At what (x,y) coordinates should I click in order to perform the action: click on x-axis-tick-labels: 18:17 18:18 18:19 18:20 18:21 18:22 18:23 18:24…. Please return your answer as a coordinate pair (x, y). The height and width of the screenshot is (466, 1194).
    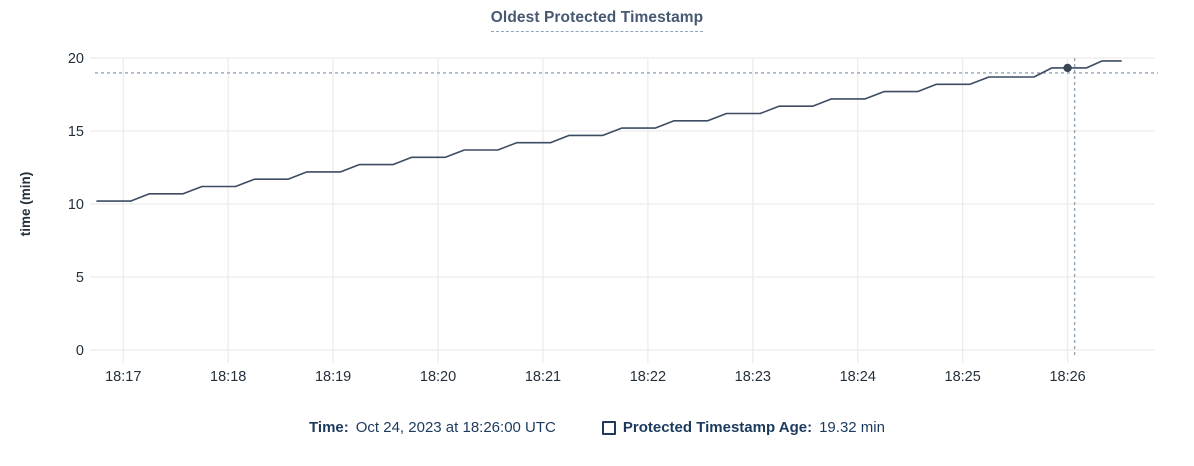
    Looking at the image, I should click on (595, 377).